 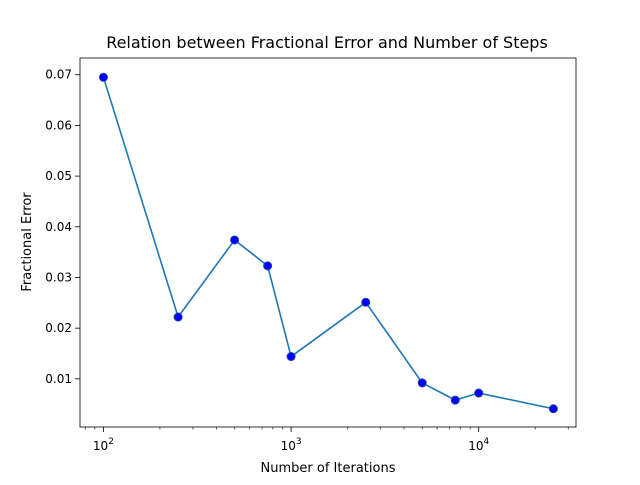 I want to click on y-tick-label: 0.07, so click(x=58, y=75).